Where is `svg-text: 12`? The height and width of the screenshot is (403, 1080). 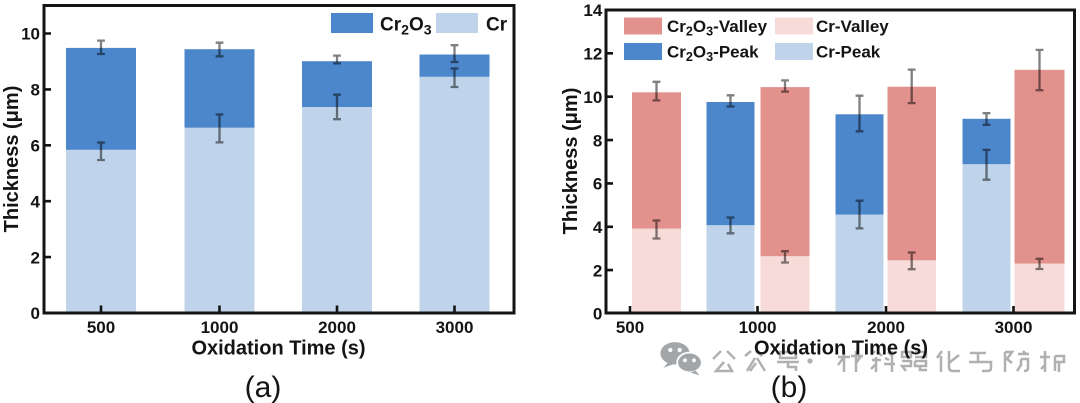
svg-text: 12 is located at coordinates (592, 54).